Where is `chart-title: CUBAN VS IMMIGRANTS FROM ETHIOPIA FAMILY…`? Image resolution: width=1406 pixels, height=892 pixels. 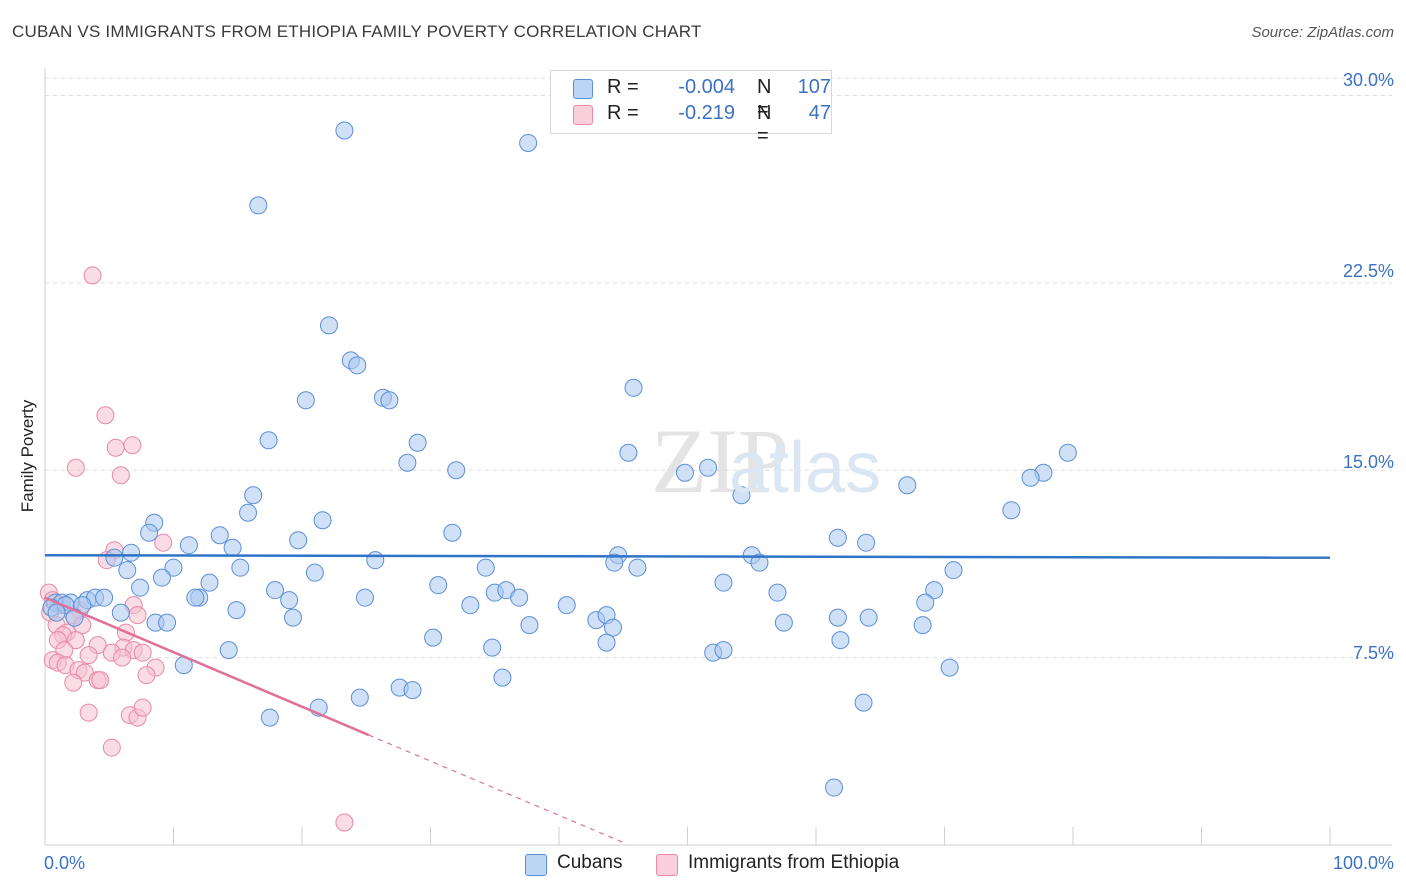 chart-title: CUBAN VS IMMIGRANTS FROM ETHIOPIA FAMILY… is located at coordinates (357, 31).